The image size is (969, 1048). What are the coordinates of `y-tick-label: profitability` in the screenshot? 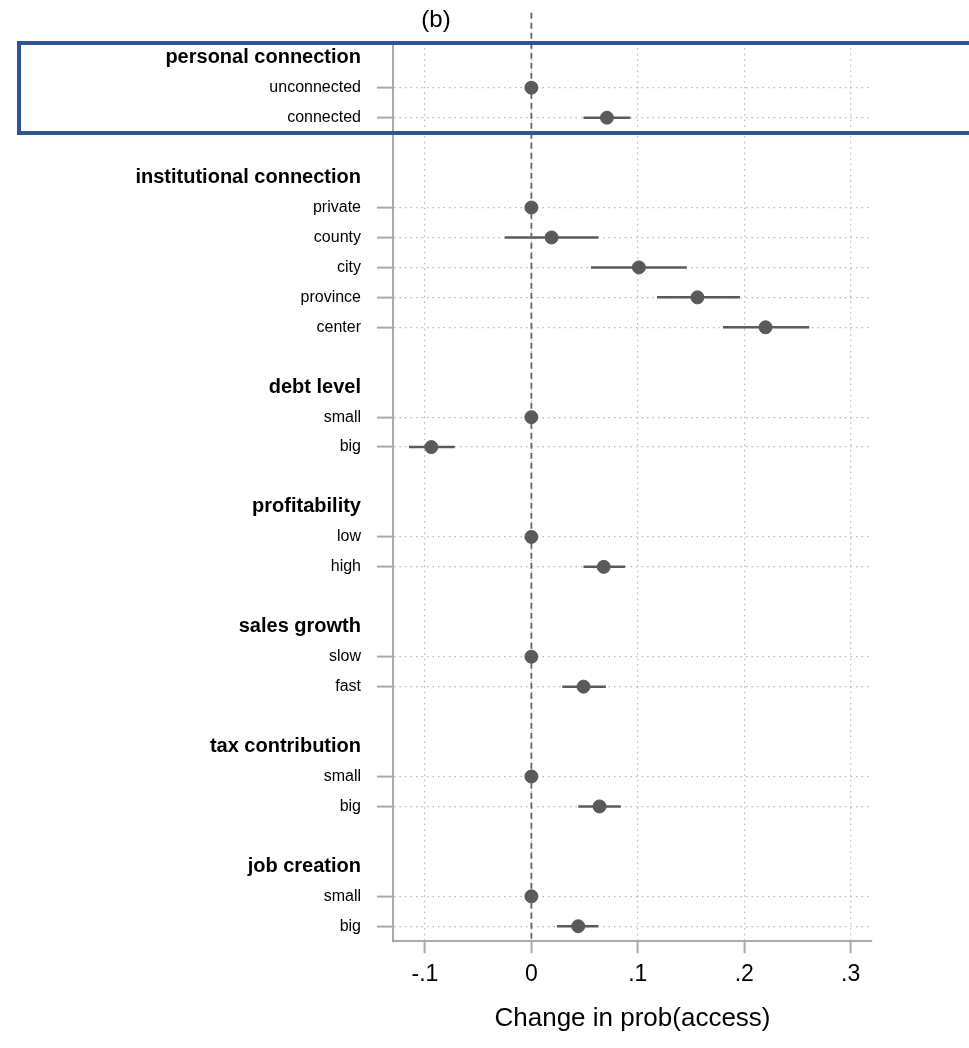 It's located at (307, 505).